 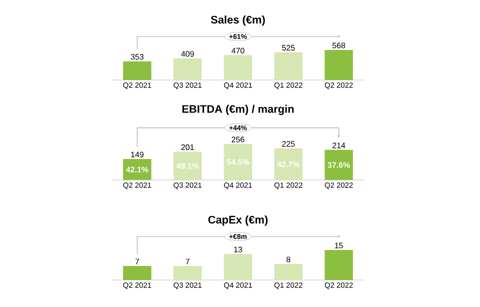 What do you see at coordinates (237, 21) in the screenshot?
I see `chart-title: Sales (€m)` at bounding box center [237, 21].